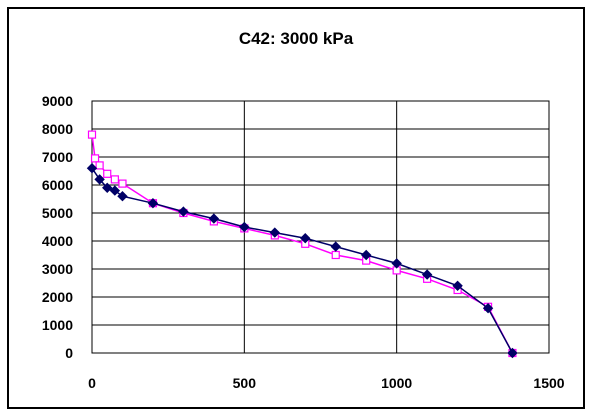 Image resolution: width=595 pixels, height=416 pixels. Describe the element at coordinates (57, 269) in the screenshot. I see `y-tick-label: 3000` at that location.